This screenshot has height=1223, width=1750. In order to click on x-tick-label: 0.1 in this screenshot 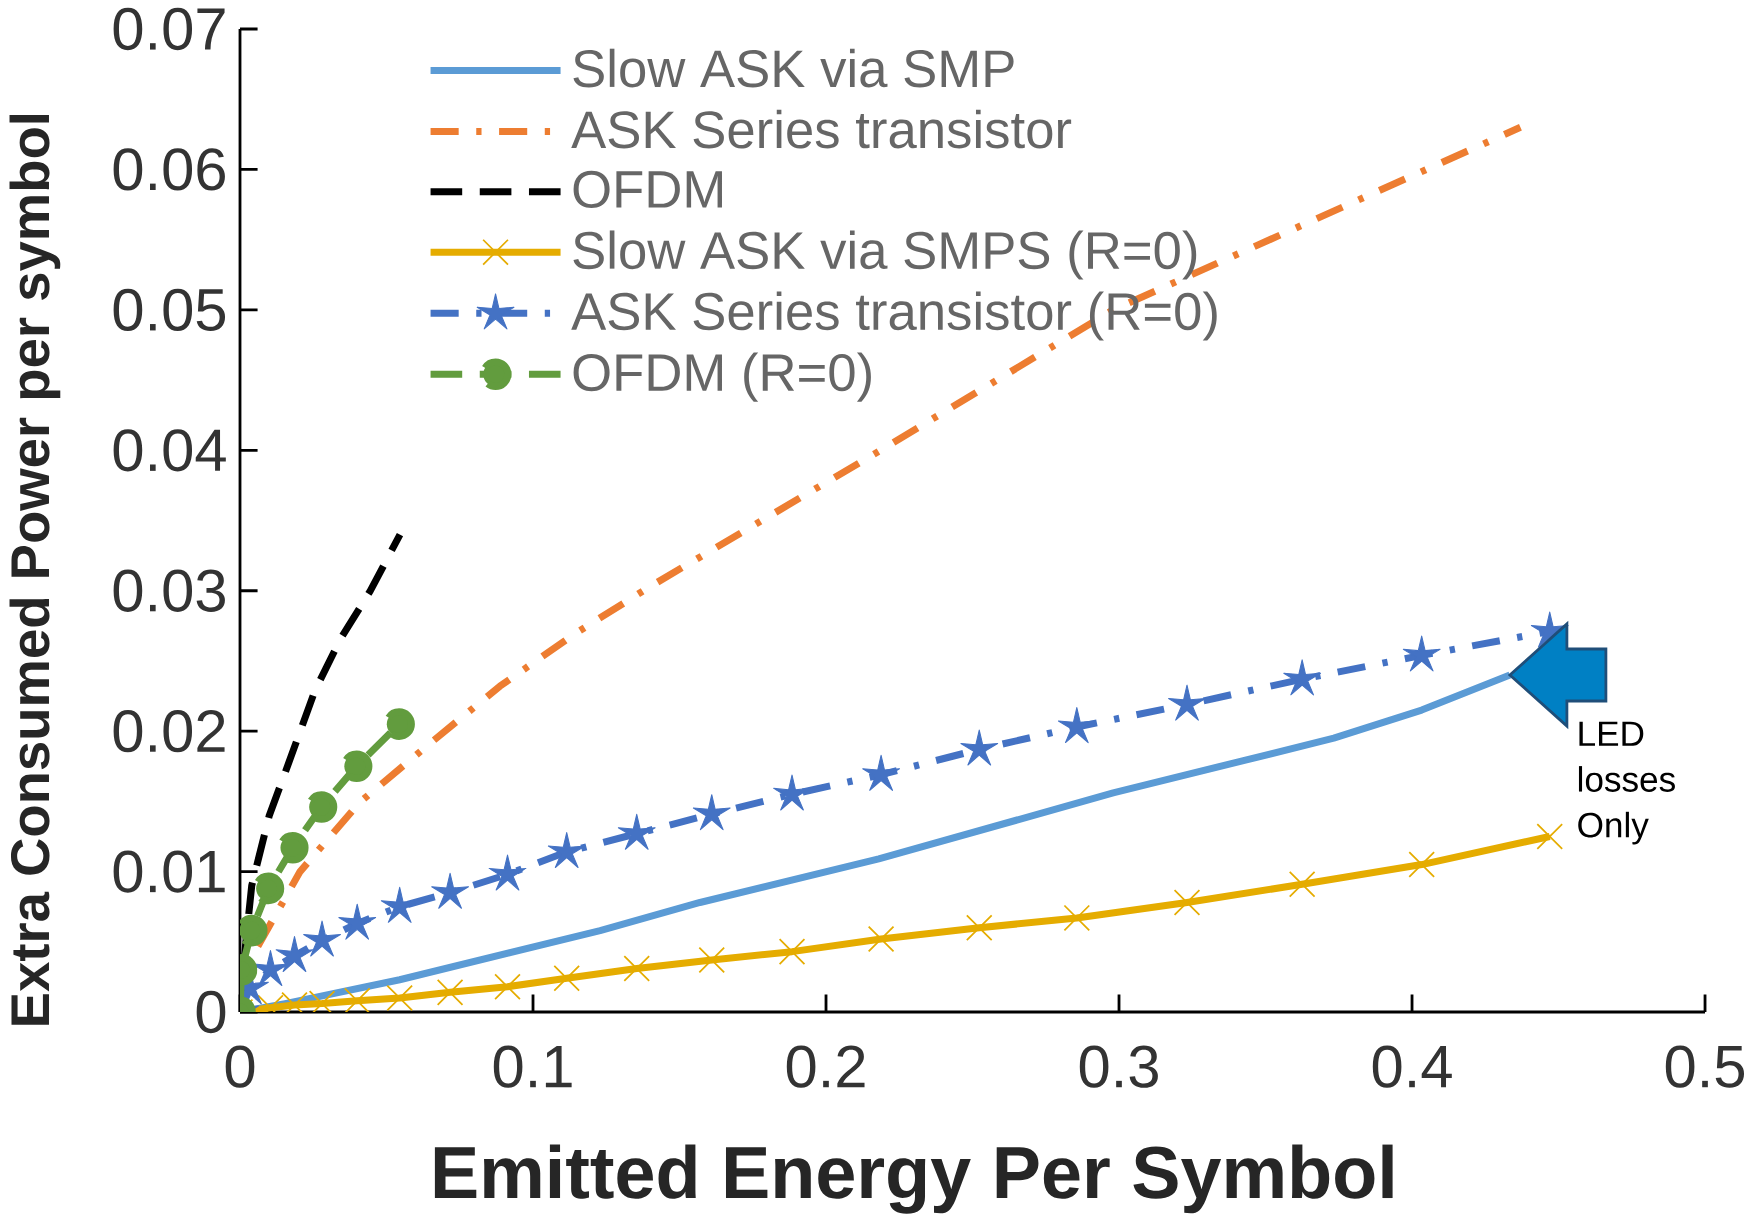, I will do `click(532, 1066)`.